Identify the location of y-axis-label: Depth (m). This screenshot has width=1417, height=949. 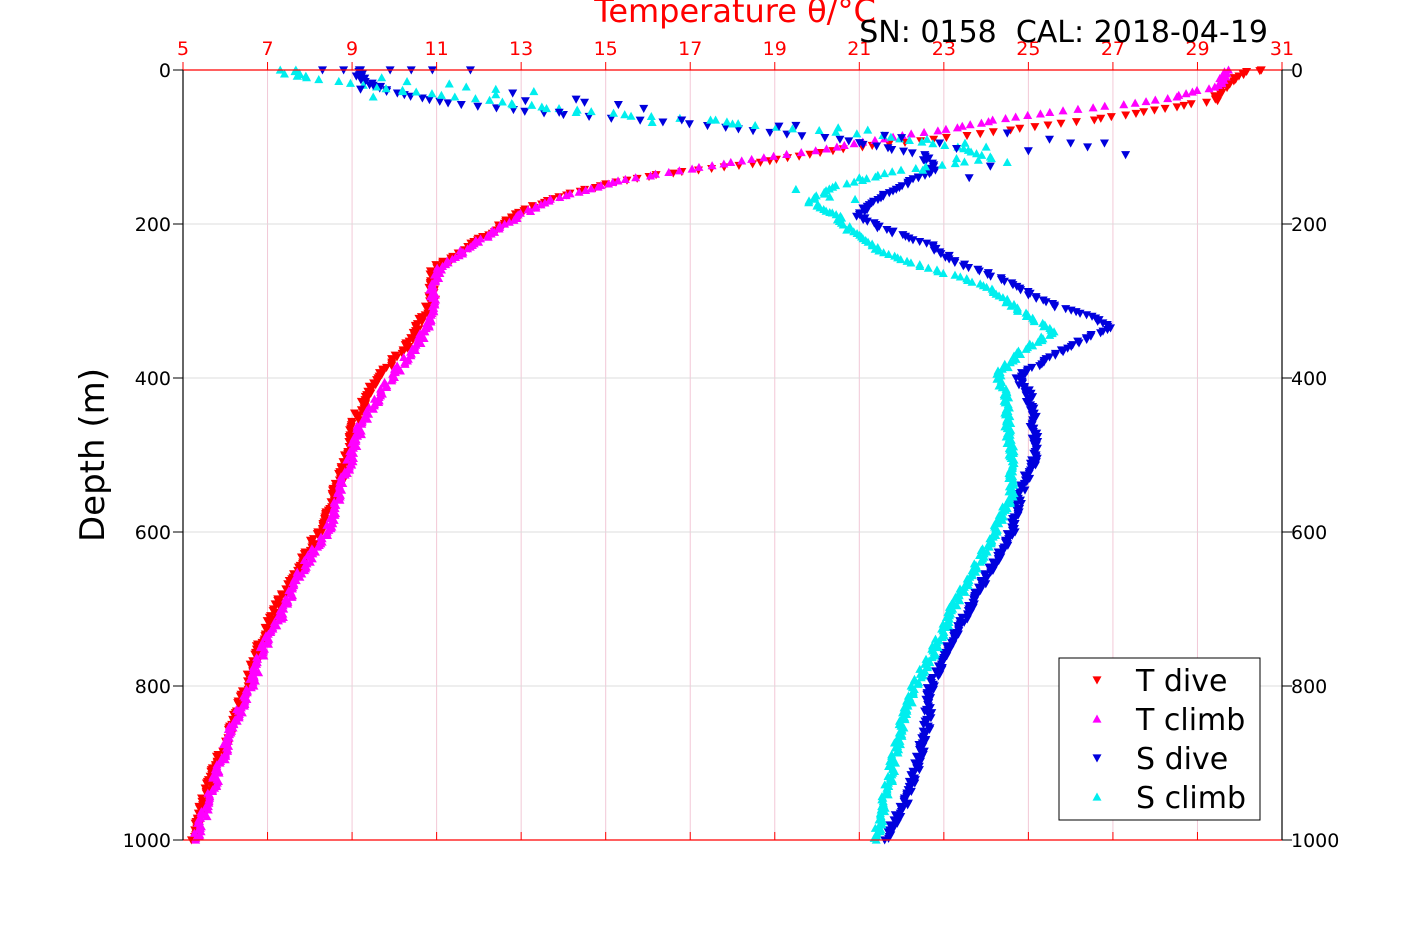
(93, 455).